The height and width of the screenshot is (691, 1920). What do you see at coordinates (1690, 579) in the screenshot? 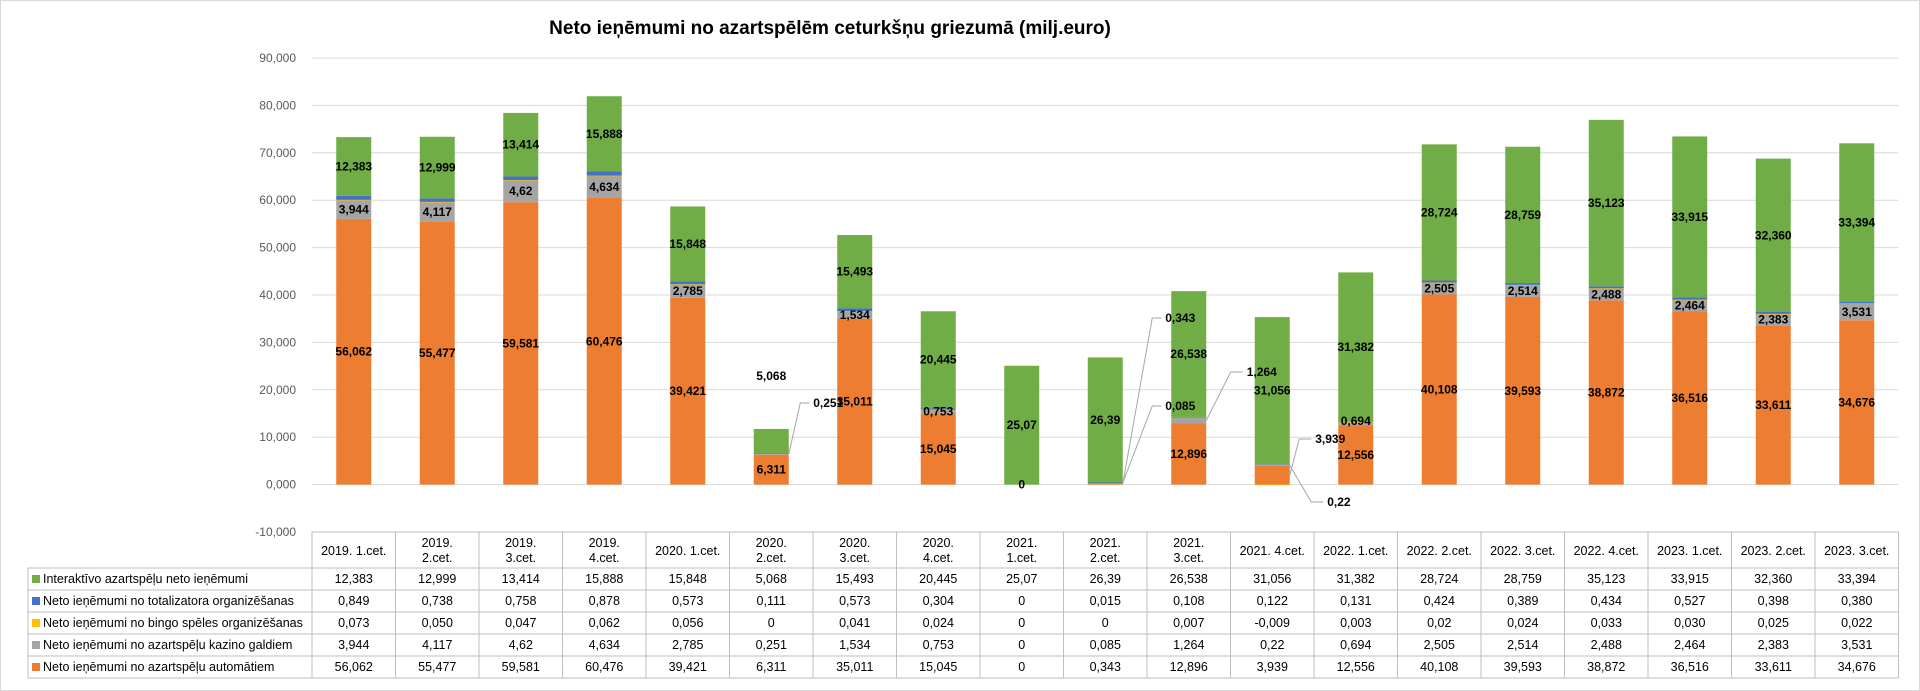
I see `table-cell: 33,915` at bounding box center [1690, 579].